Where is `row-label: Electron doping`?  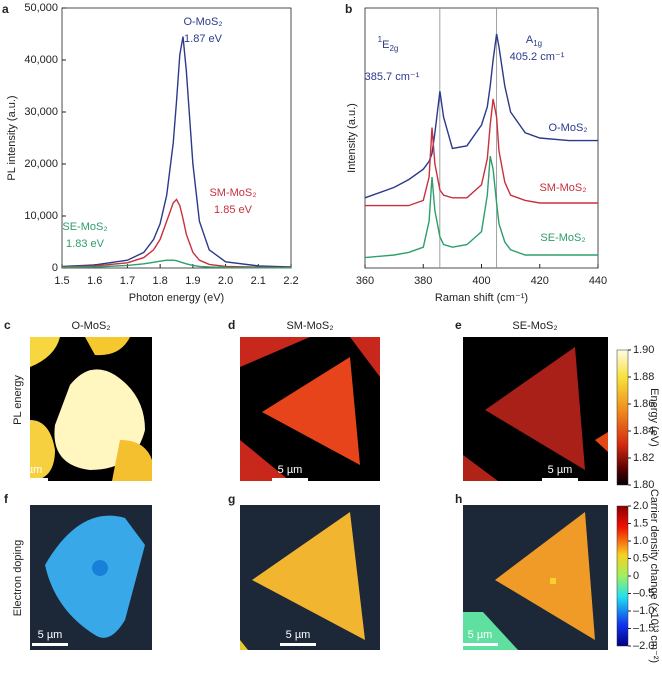 row-label: Electron doping is located at coordinates (18, 578).